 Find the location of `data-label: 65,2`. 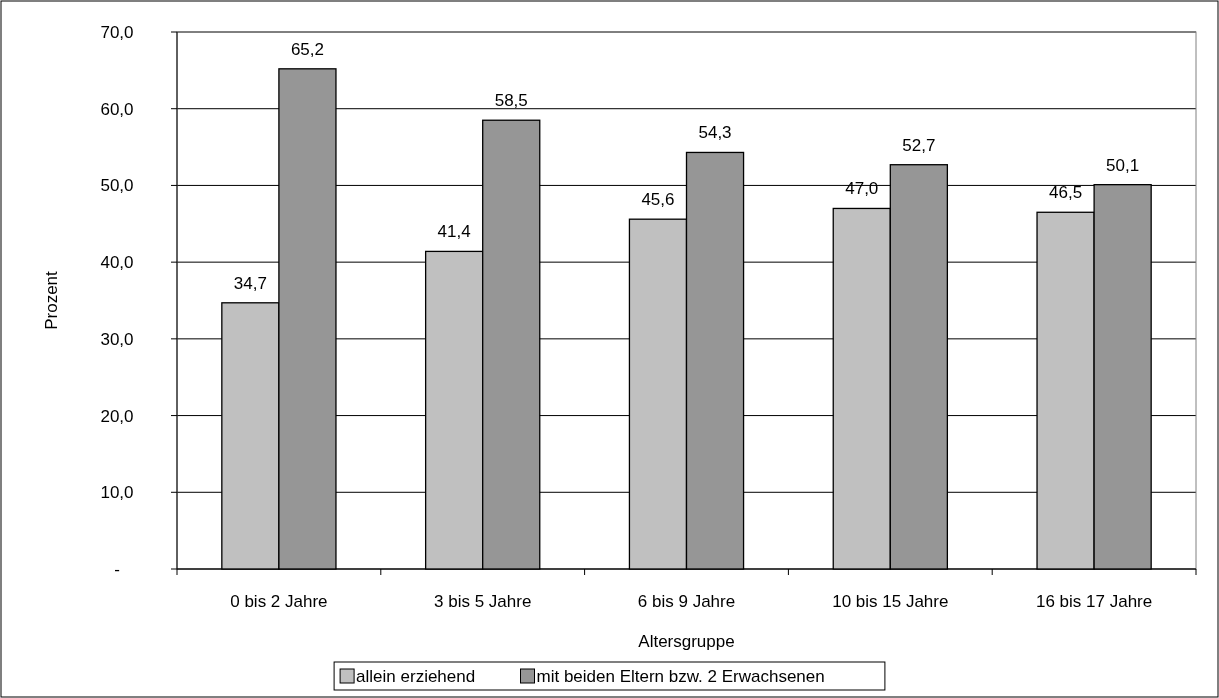

data-label: 65,2 is located at coordinates (307, 49).